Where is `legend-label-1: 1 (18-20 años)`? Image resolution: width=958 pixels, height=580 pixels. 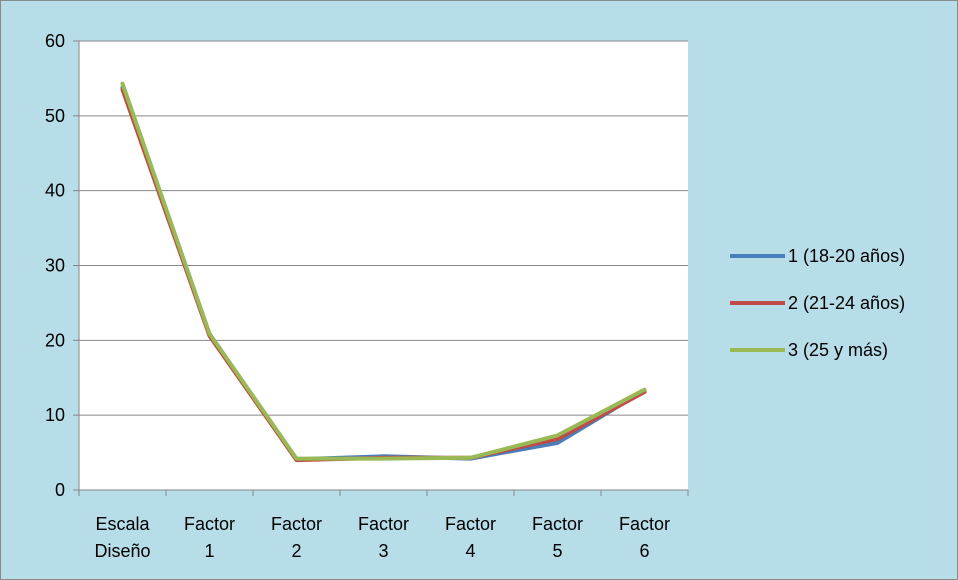 legend-label-1: 1 (18-20 años) is located at coordinates (846, 256).